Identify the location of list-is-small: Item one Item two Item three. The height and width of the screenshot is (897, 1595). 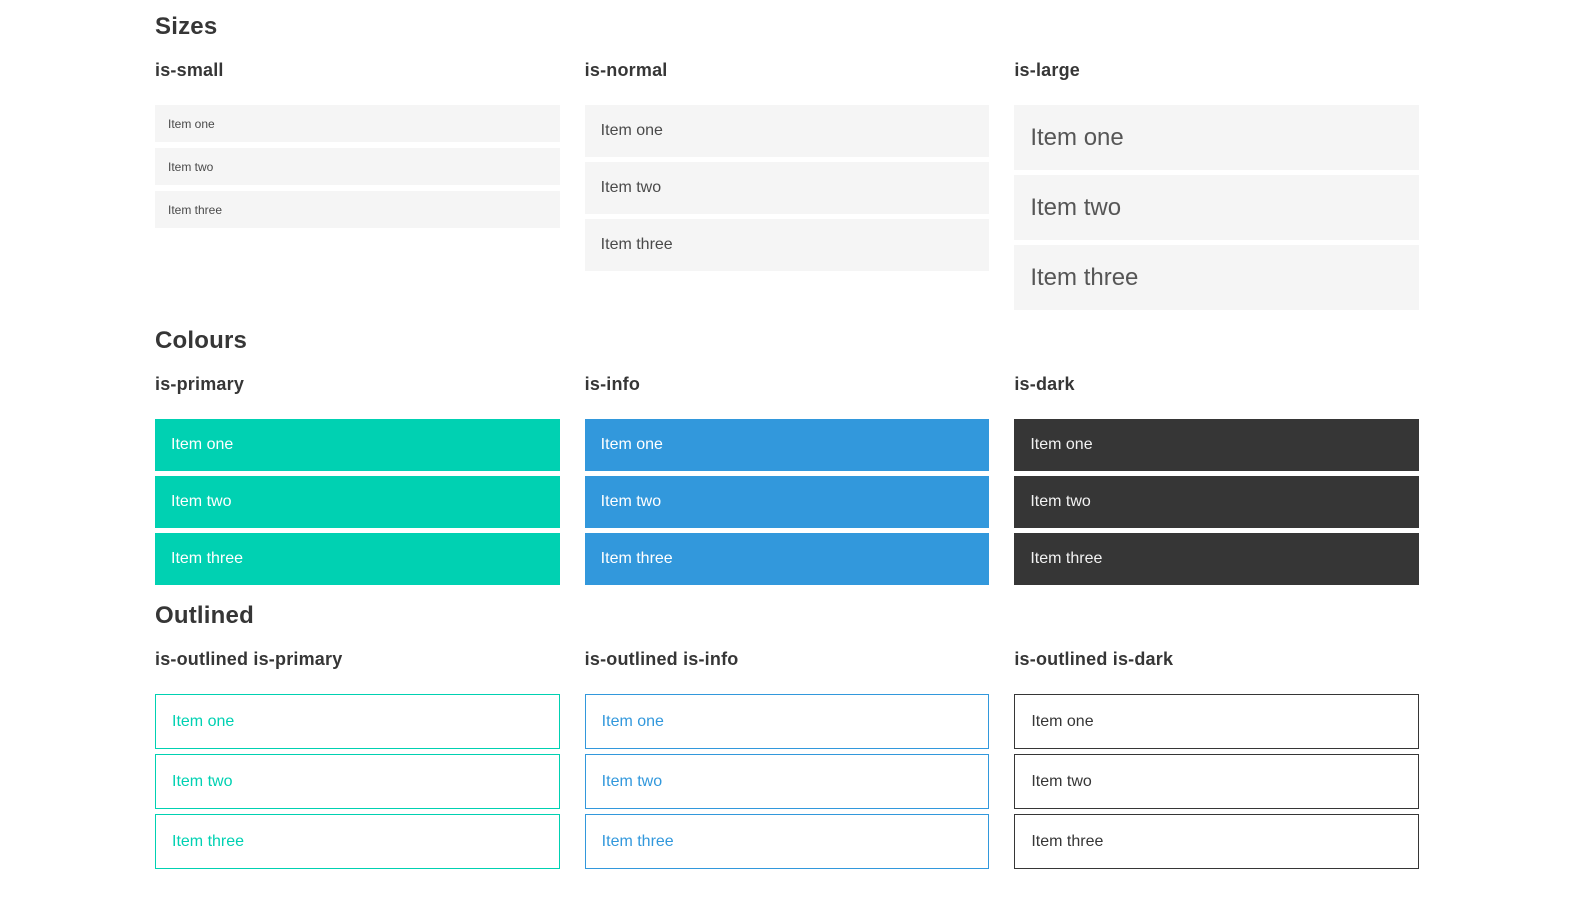
(357, 166).